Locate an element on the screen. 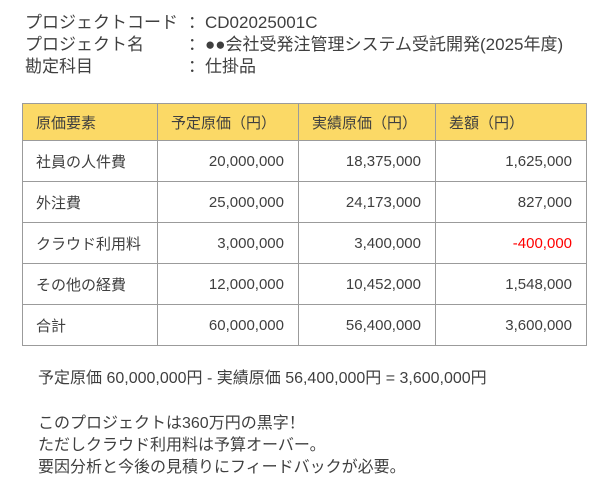  difference-cell: 1,548,000 is located at coordinates (511, 284).